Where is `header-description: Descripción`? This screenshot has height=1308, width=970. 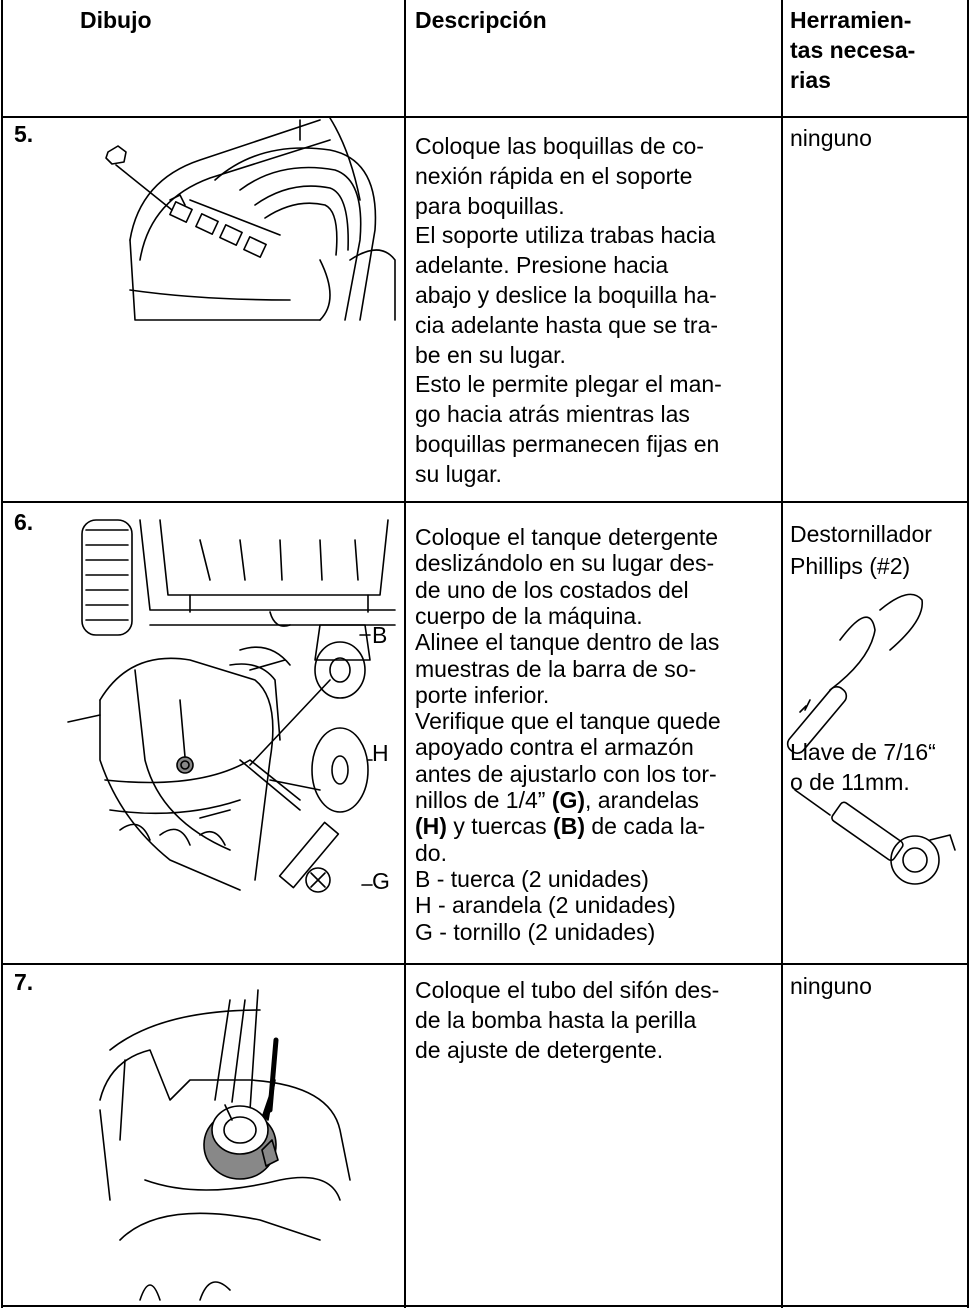 header-description: Descripción is located at coordinates (481, 20).